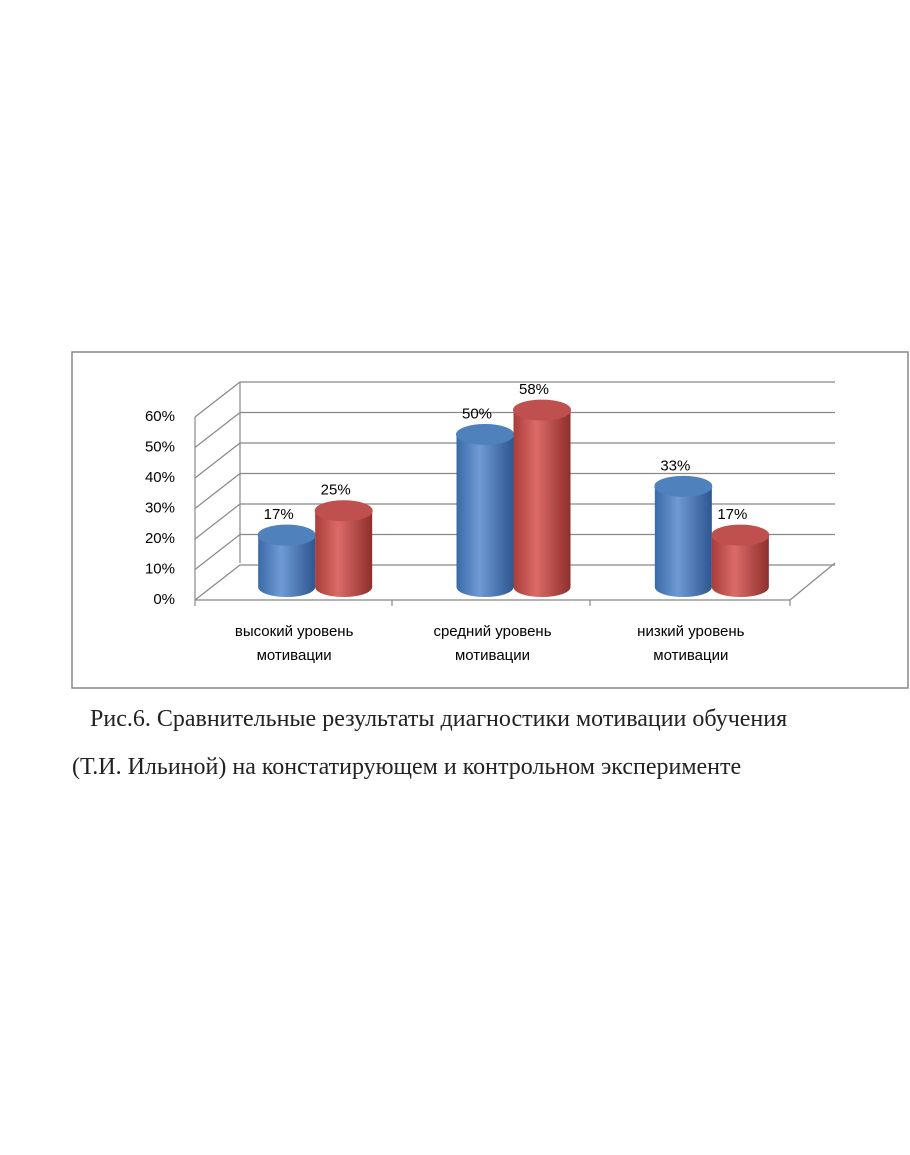  Describe the element at coordinates (477, 413) in the screenshot. I see `data-label: 50%` at that location.